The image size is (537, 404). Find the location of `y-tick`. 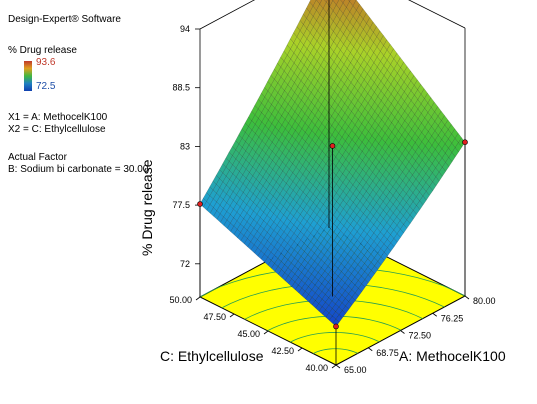

y-tick is located at coordinates (232, 315).